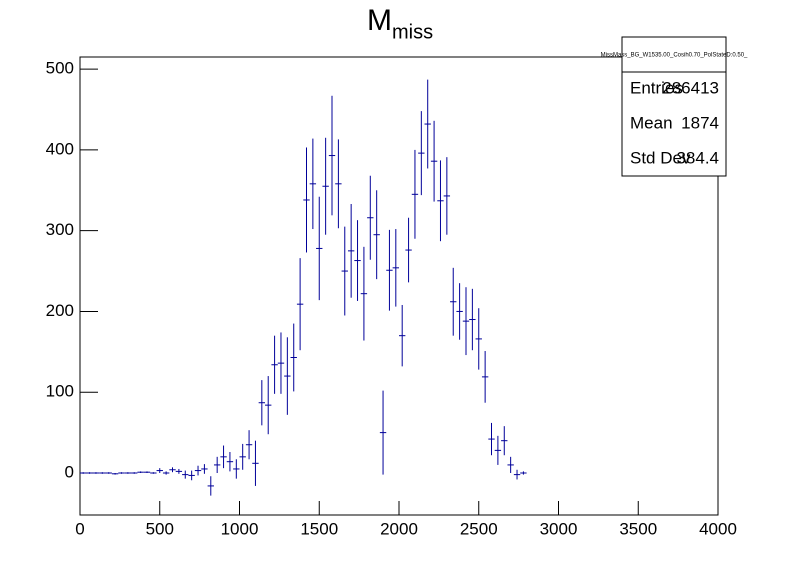  I want to click on x-tick-label: 500, so click(160, 528).